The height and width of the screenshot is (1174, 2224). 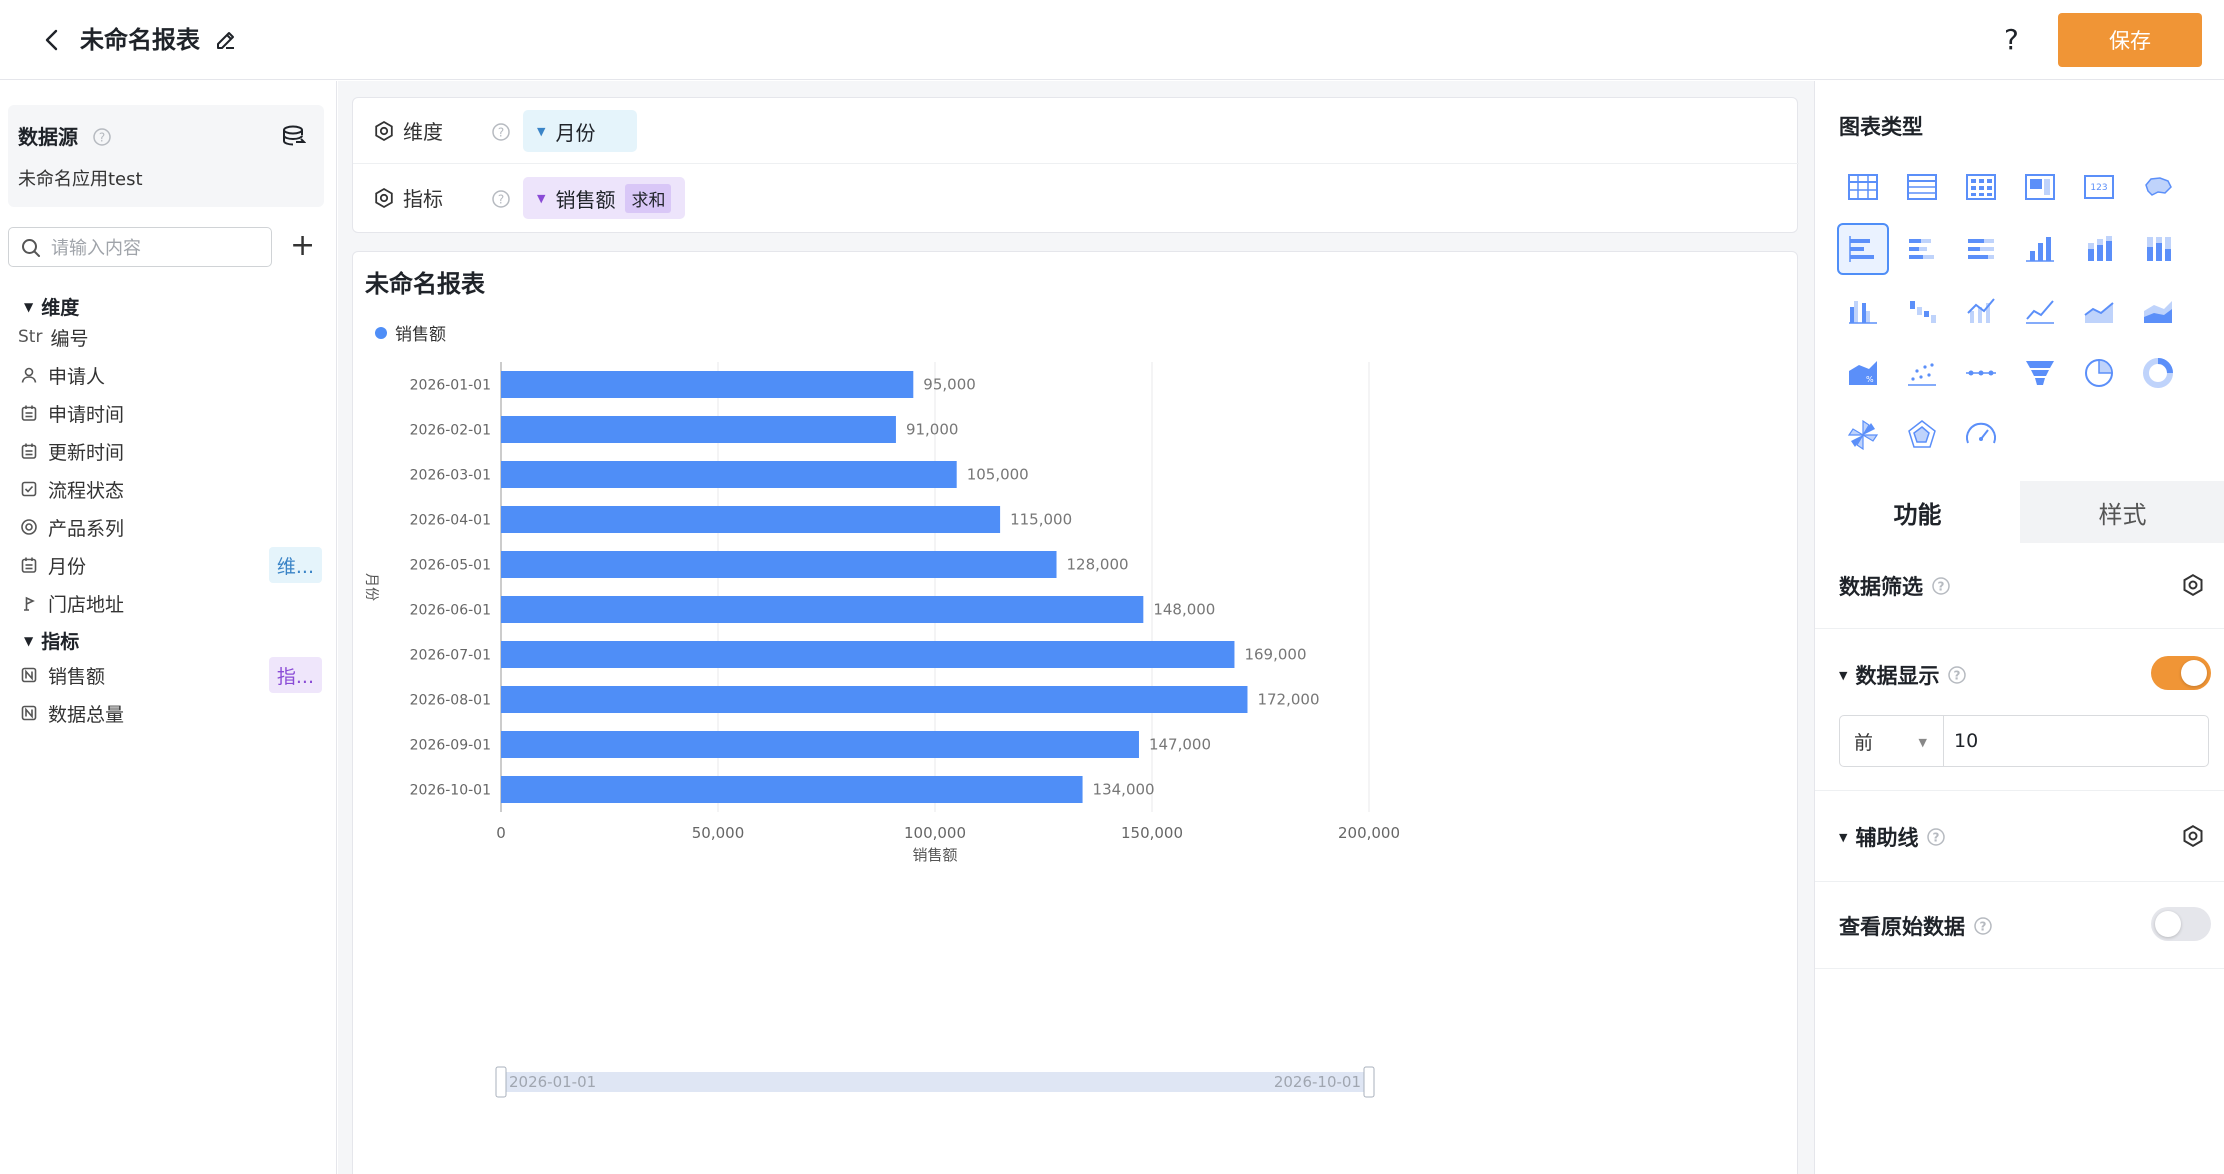 I want to click on field-search, so click(x=140, y=247).